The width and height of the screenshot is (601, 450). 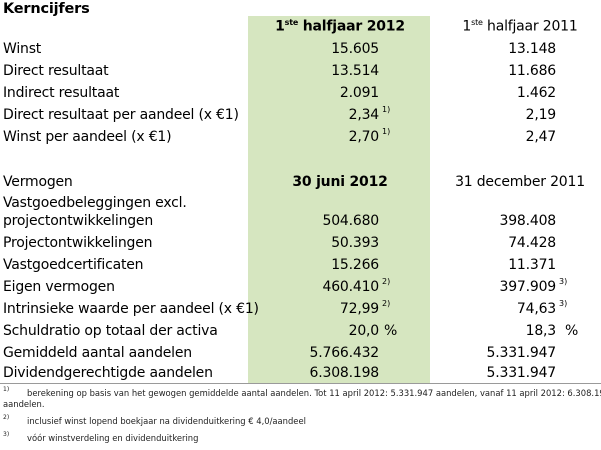 What do you see at coordinates (355, 71) in the screenshot?
I see `value-col-1: 13.514` at bounding box center [355, 71].